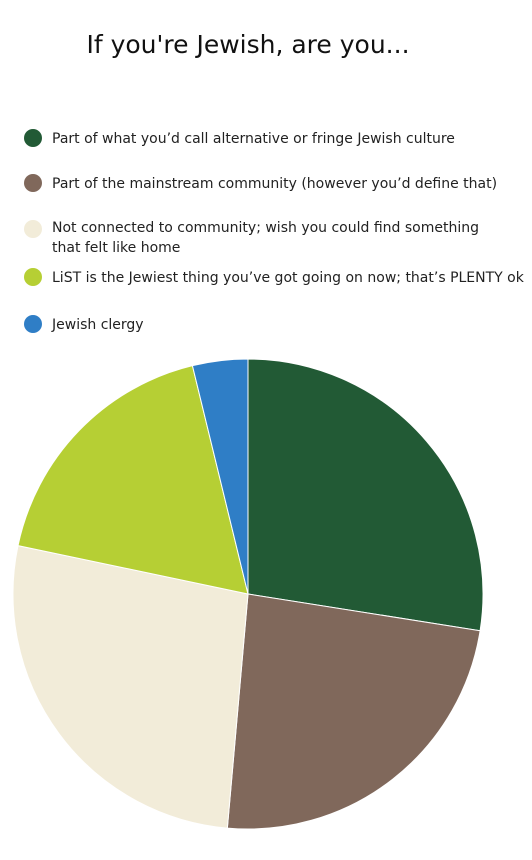  I want to click on legend-swatch-clergy, so click(33, 324).